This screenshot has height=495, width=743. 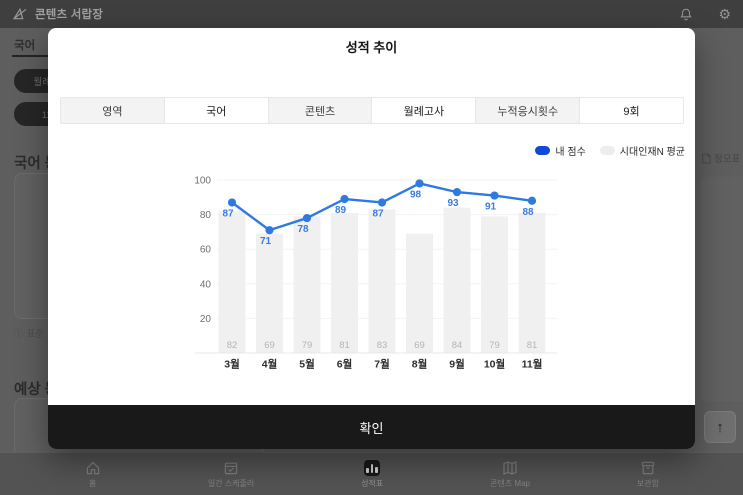 What do you see at coordinates (112, 110) in the screenshot?
I see `filter-cell-label: 영역` at bounding box center [112, 110].